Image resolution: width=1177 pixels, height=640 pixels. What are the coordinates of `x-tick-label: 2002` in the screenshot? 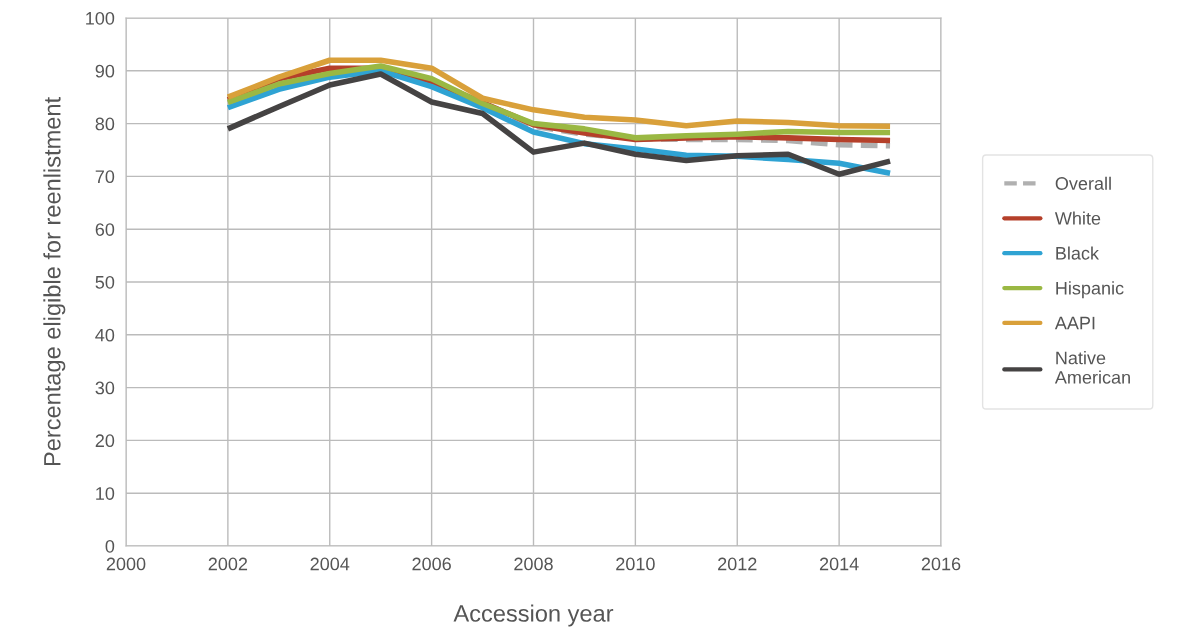 It's located at (228, 564).